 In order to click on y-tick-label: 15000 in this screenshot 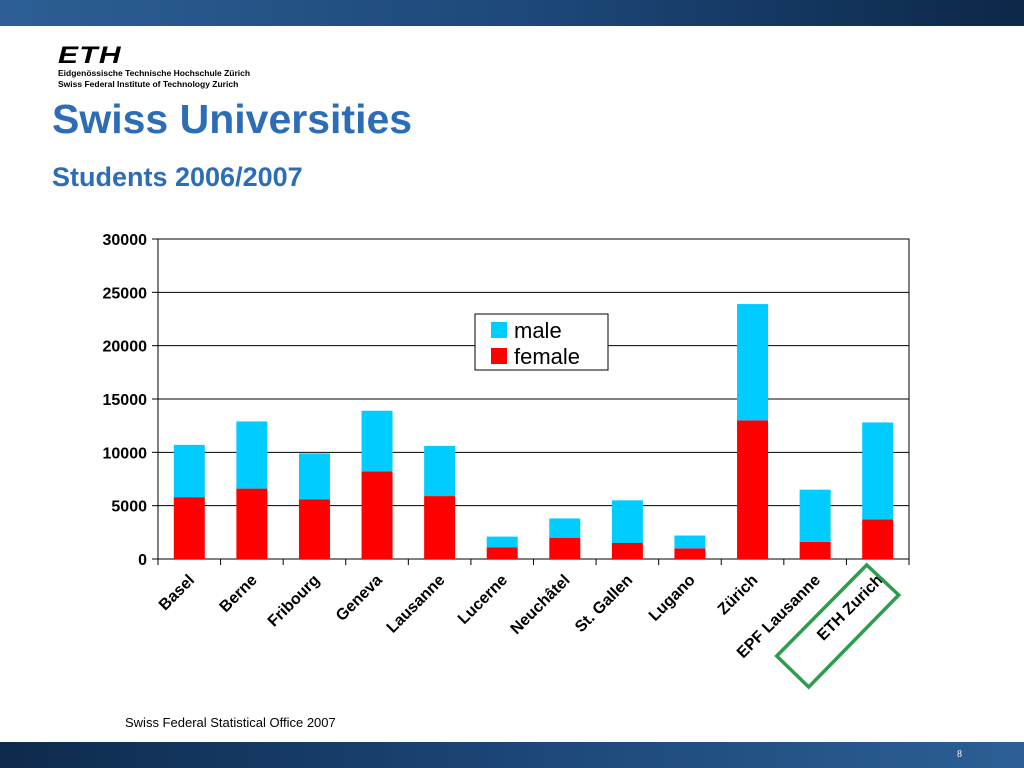, I will do `click(125, 400)`.